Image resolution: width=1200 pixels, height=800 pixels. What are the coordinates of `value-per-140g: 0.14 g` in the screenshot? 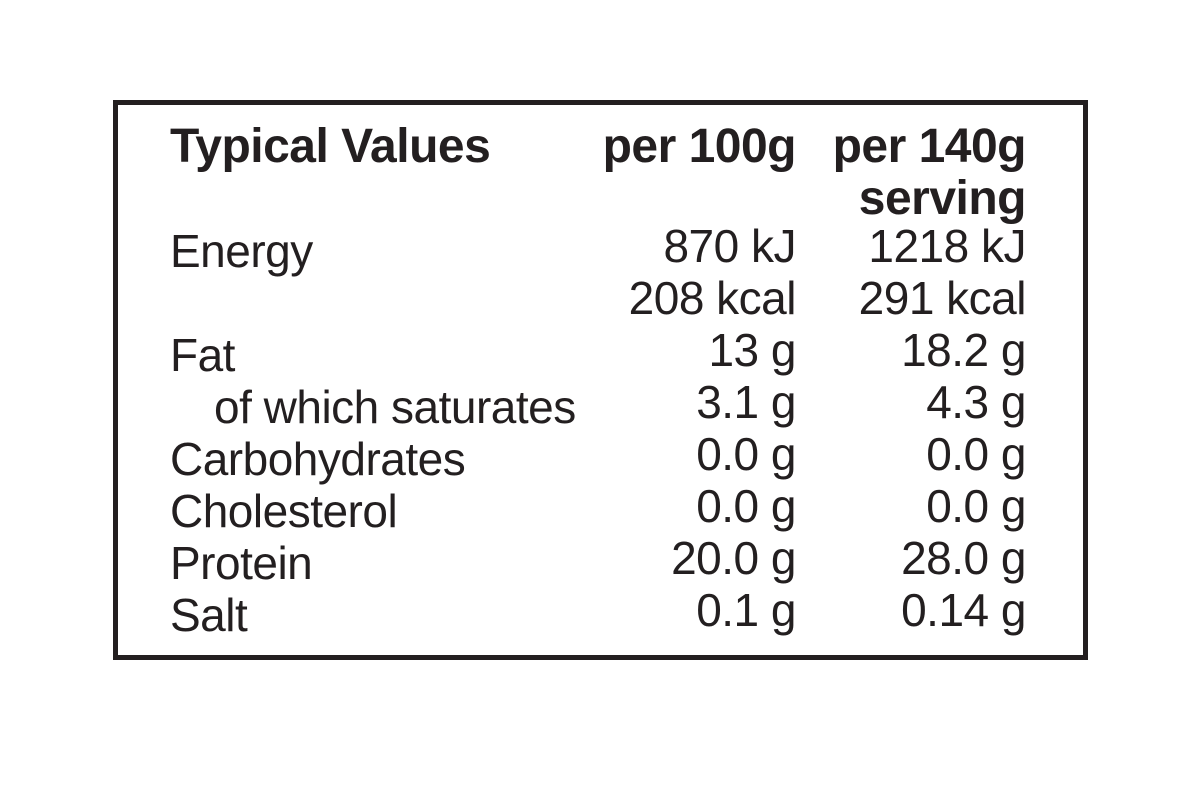 It's located at (963, 610).